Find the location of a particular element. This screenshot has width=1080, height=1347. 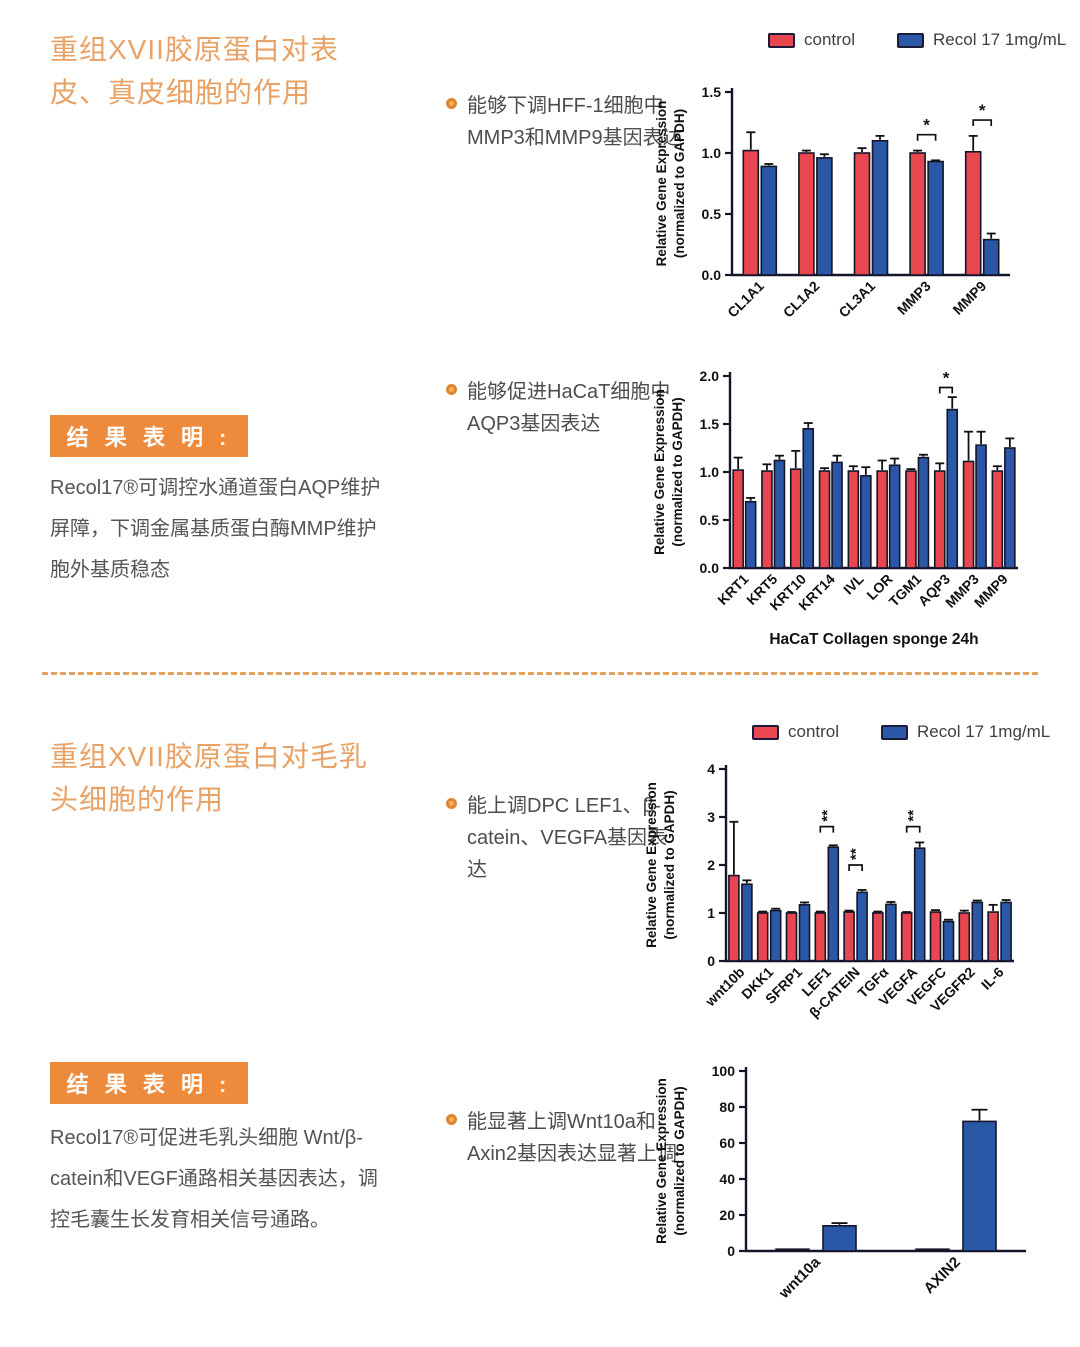

legend-top: control Recol 17 1mg/mL is located at coordinates (917, 40).